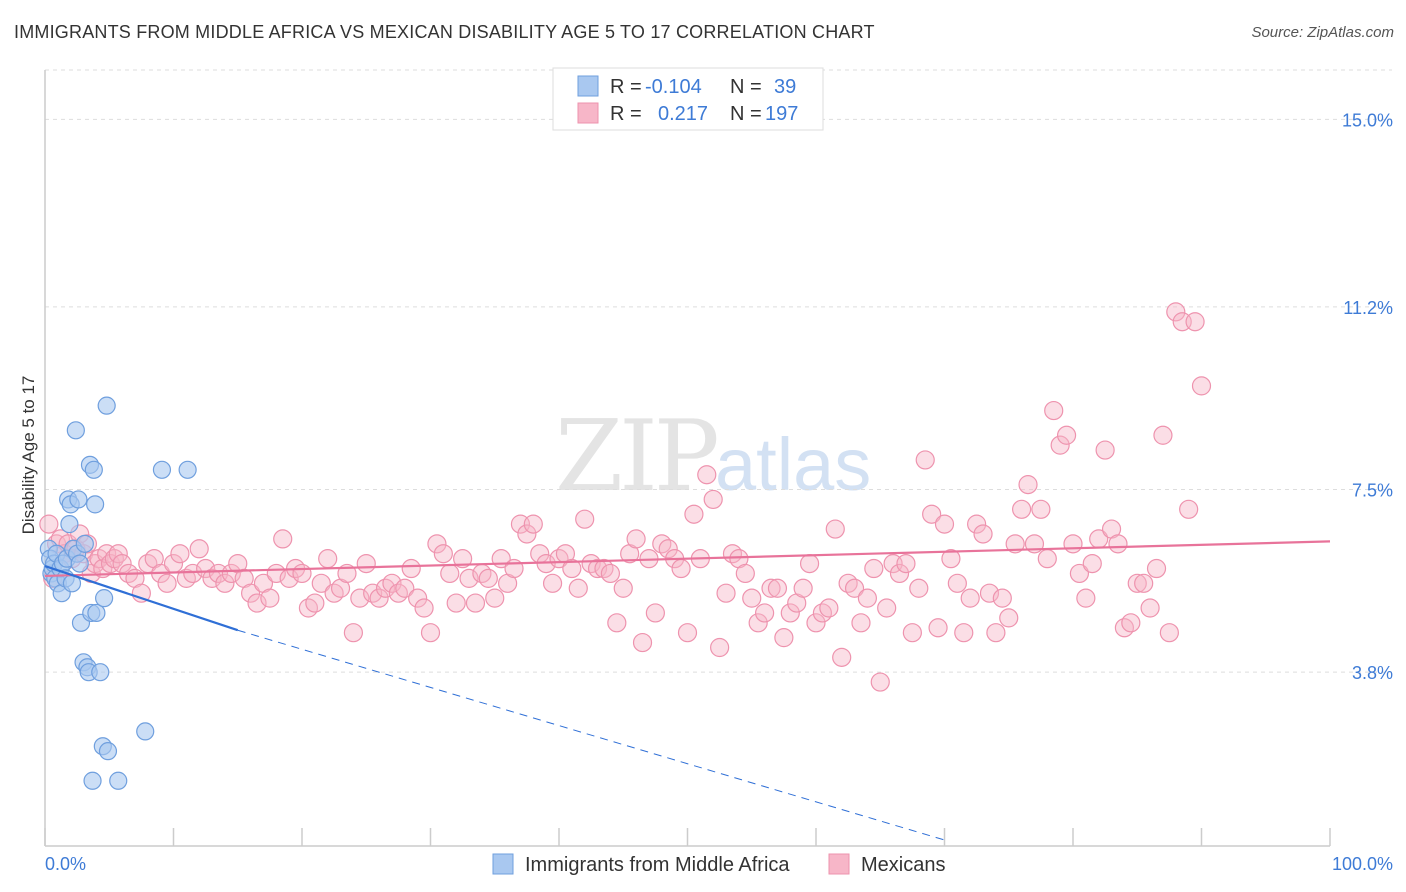 The height and width of the screenshot is (892, 1406). I want to click on y-tick-labels: 3.8% 7.5% 11.2% 15.0%, so click(1367, 396).